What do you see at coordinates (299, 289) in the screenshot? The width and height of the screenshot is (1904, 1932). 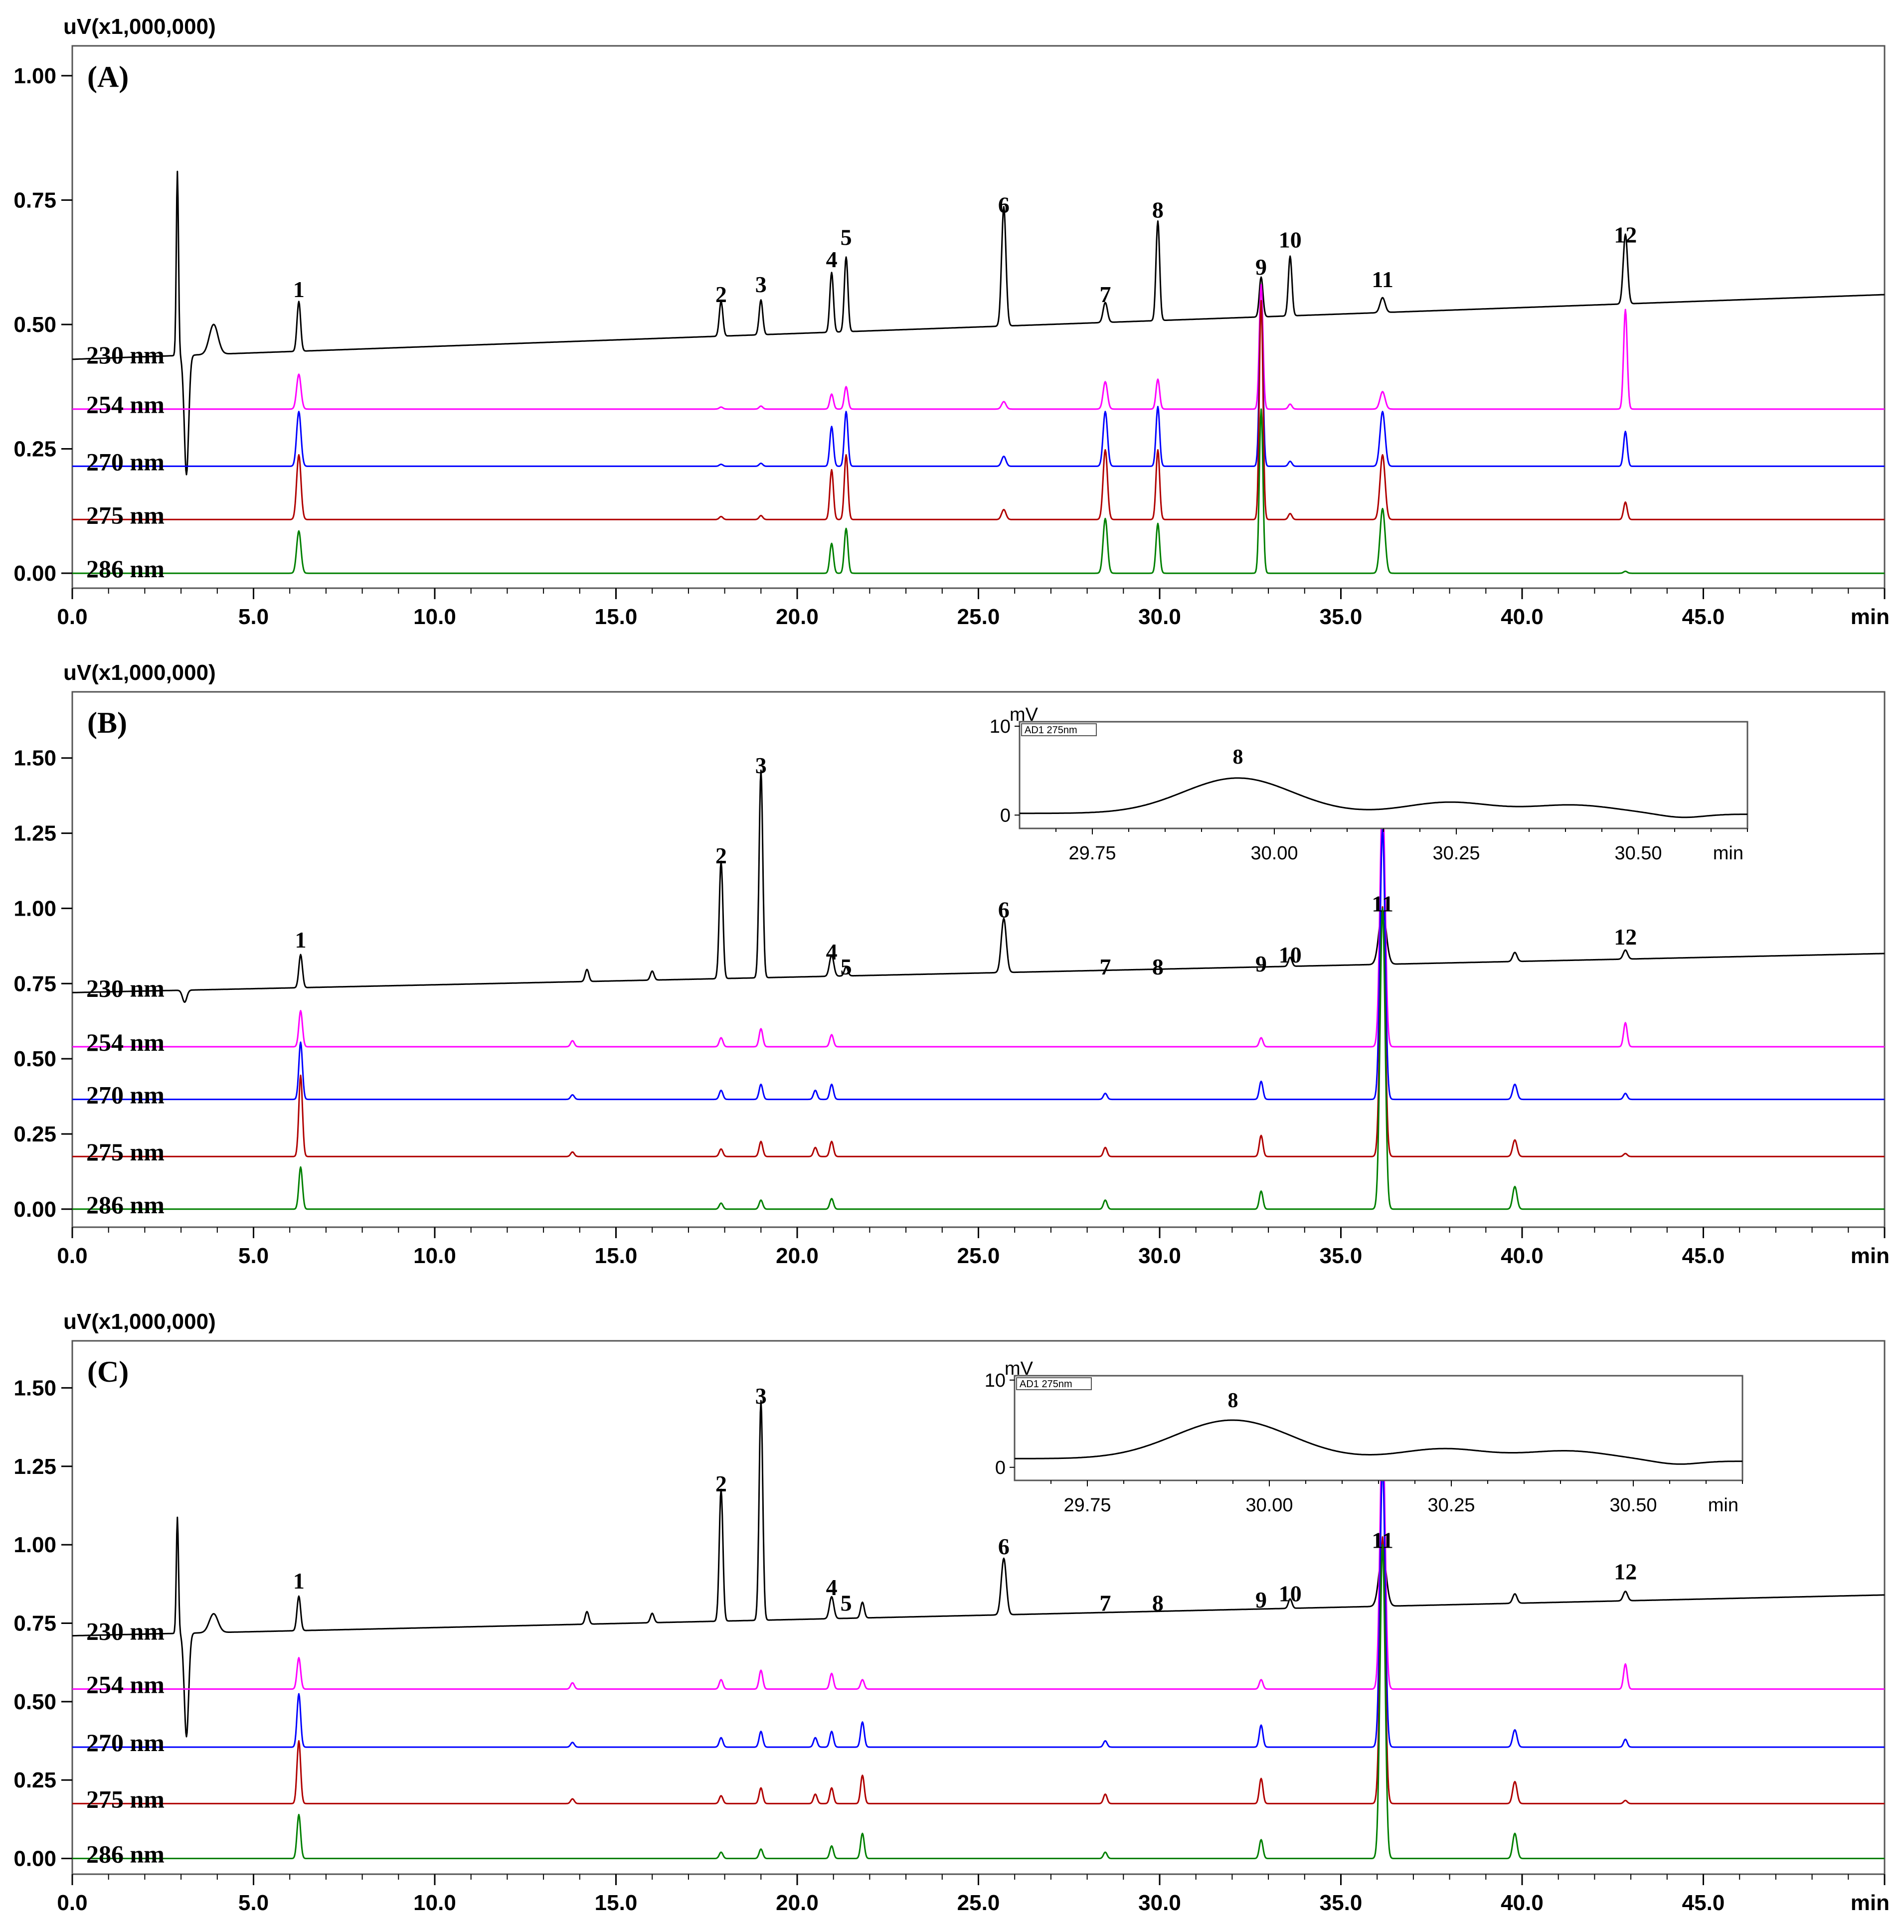 I see `peak-label: 1` at bounding box center [299, 289].